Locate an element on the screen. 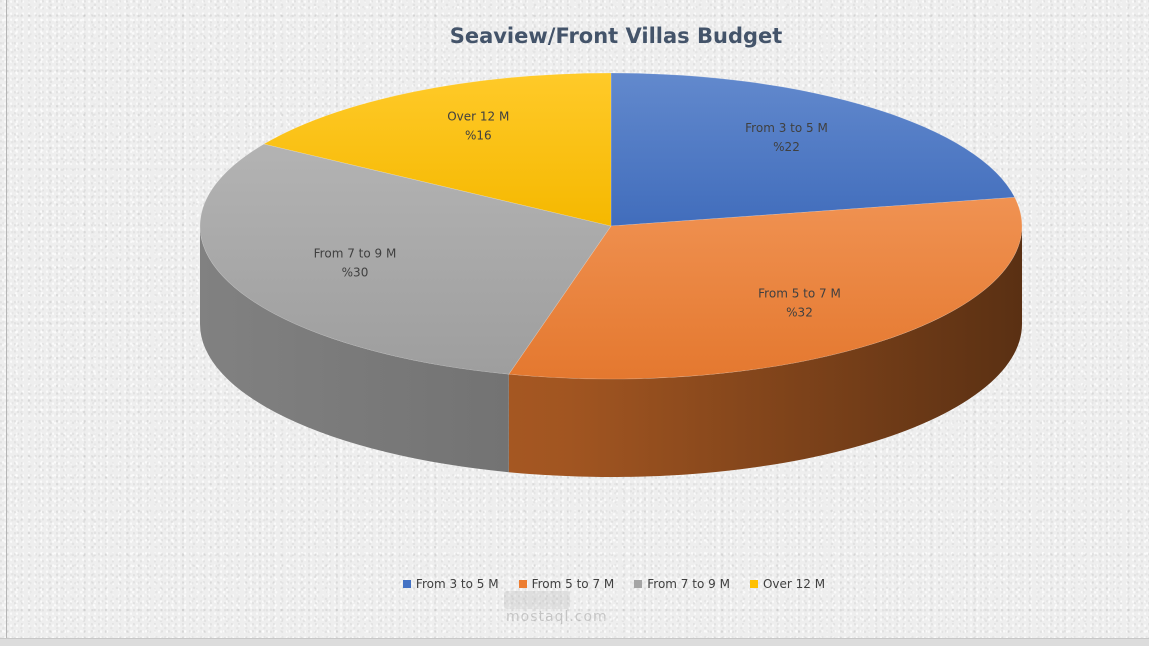 This screenshot has height=646, width=1149. legend-label-1: From 3 to 5 M is located at coordinates (457, 584).